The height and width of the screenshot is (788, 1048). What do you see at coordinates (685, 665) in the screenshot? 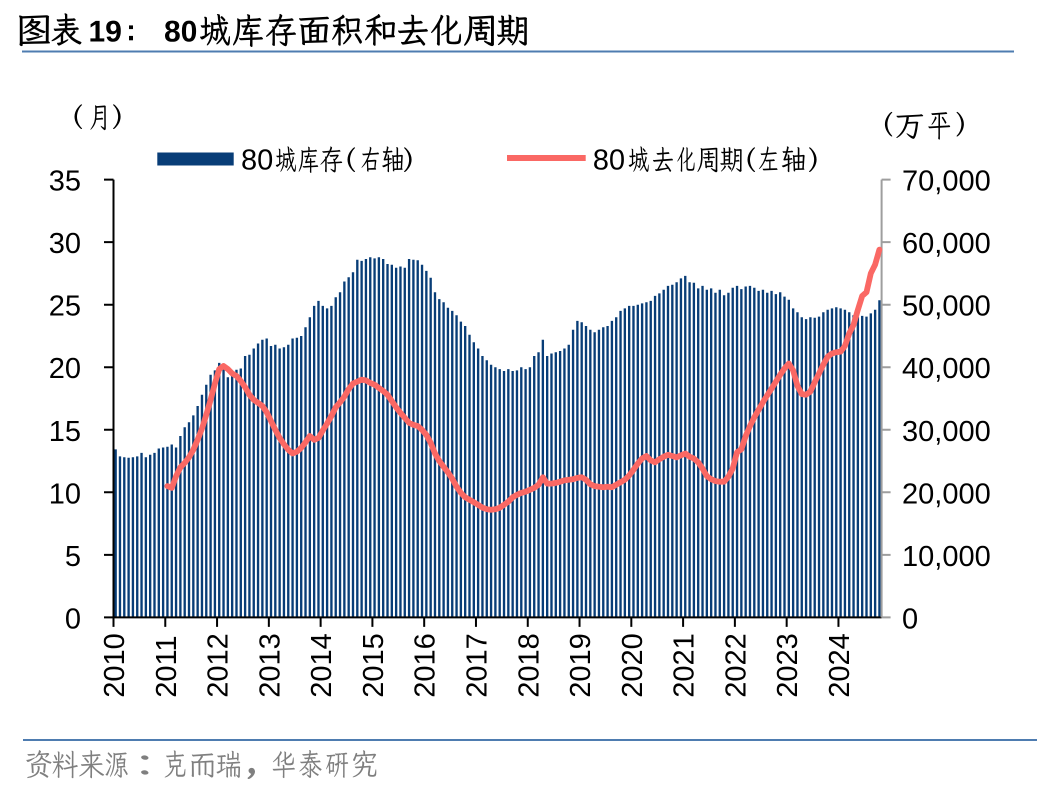
I see `svg-text: 2021` at bounding box center [685, 665].